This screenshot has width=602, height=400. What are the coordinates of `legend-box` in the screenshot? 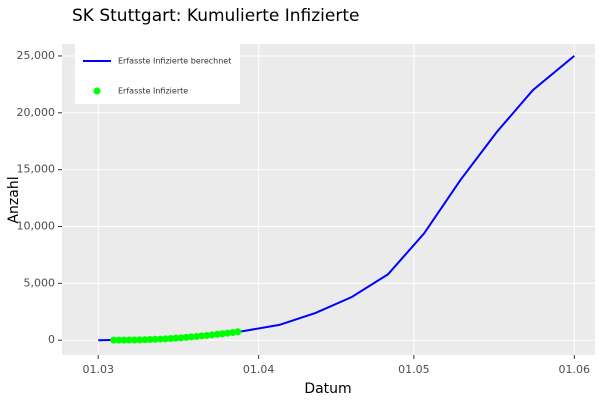 It's located at (157, 74).